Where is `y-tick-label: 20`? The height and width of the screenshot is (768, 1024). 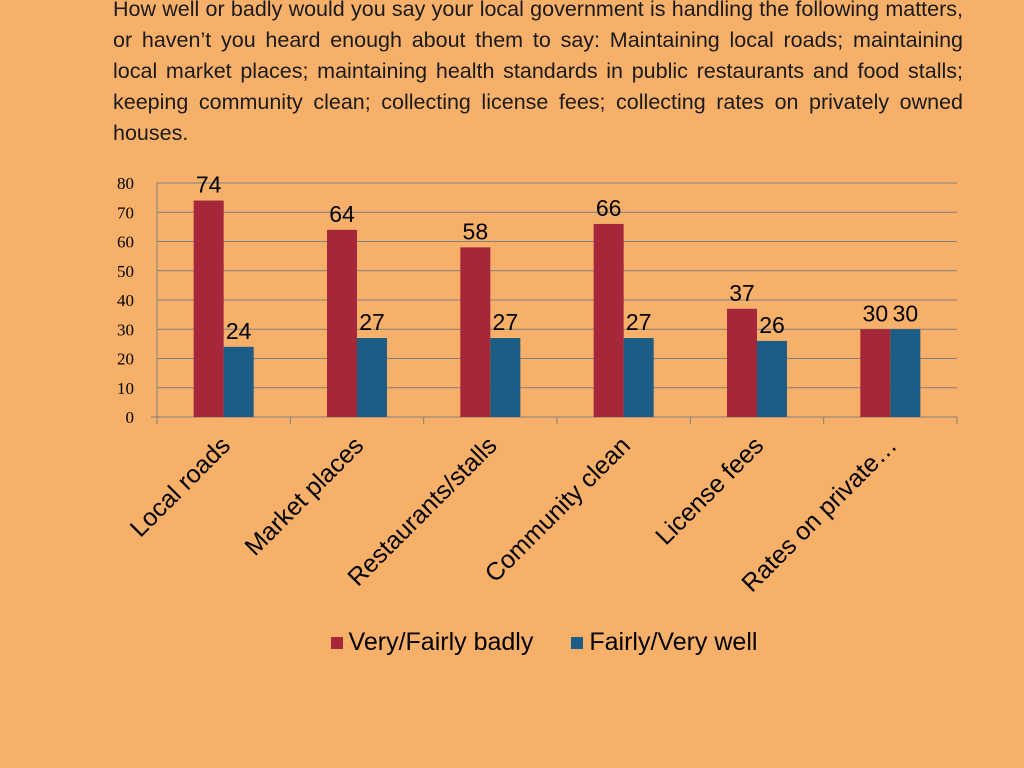 y-tick-label: 20 is located at coordinates (125, 359).